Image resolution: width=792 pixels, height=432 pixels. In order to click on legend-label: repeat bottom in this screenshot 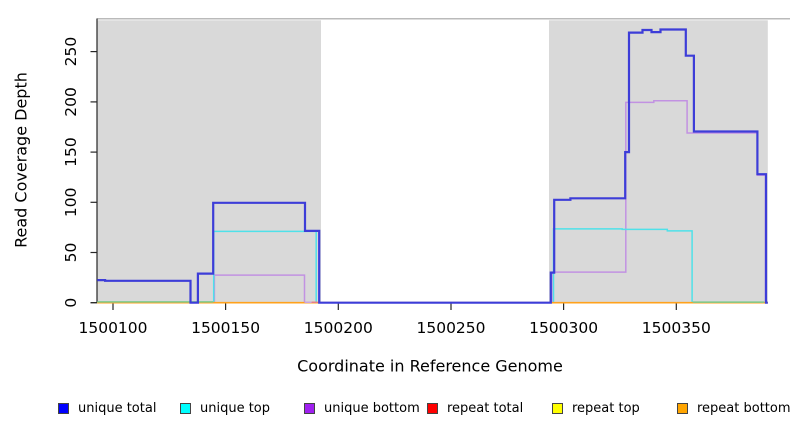, I will do `click(744, 408)`.